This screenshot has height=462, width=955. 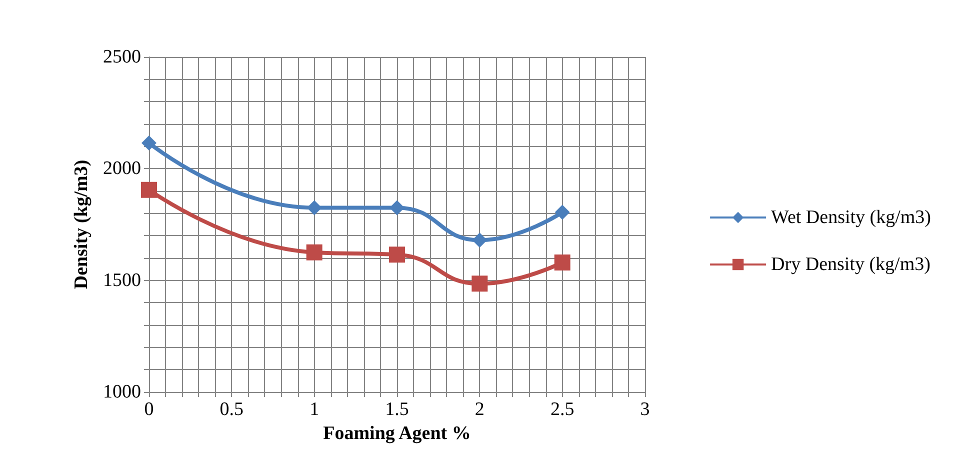 I want to click on x-tick-label: 2, so click(x=479, y=409).